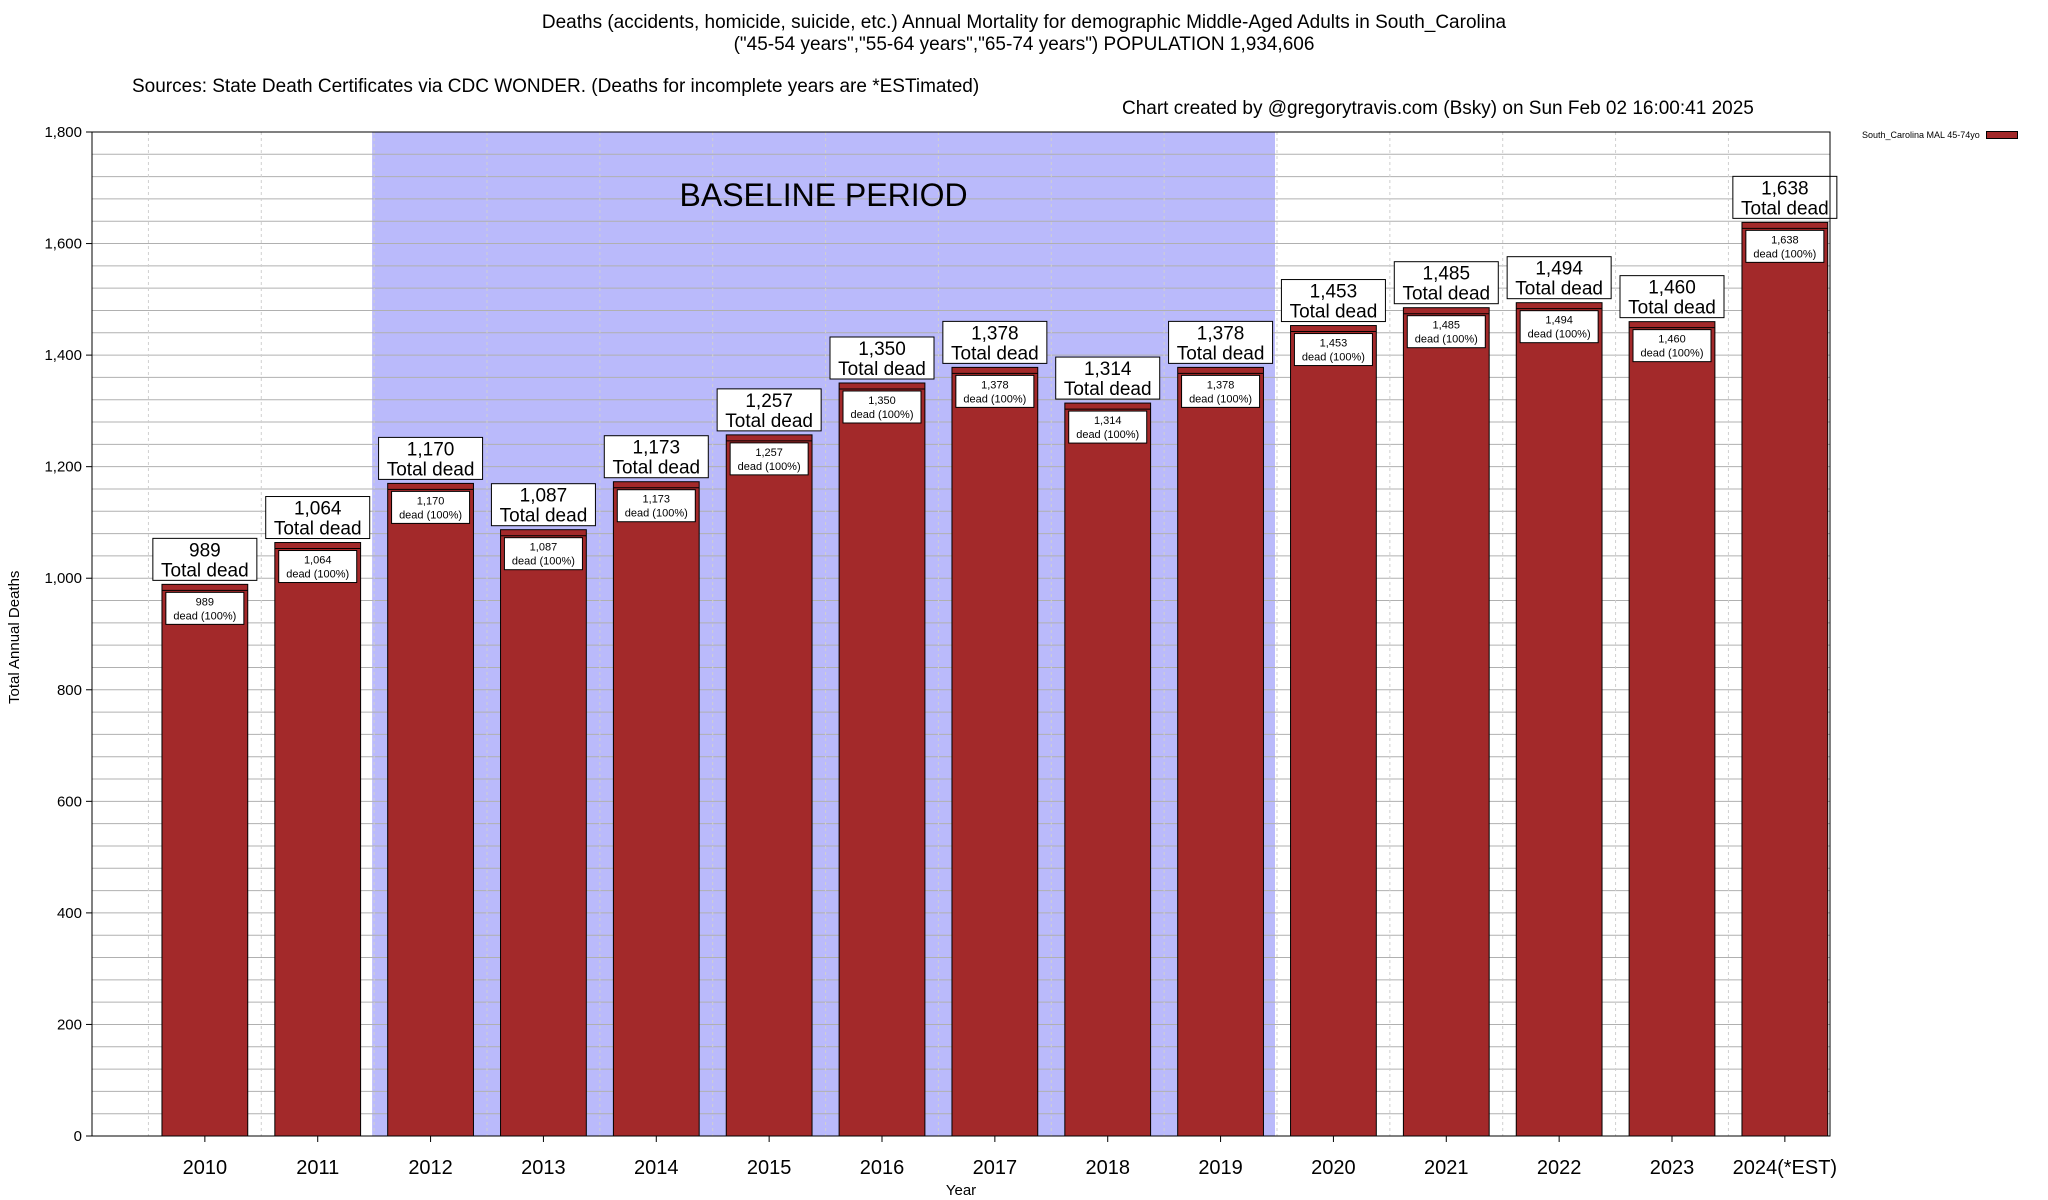 This screenshot has width=2048, height=1200. What do you see at coordinates (205, 1168) in the screenshot?
I see `x-tick-label: 2010` at bounding box center [205, 1168].